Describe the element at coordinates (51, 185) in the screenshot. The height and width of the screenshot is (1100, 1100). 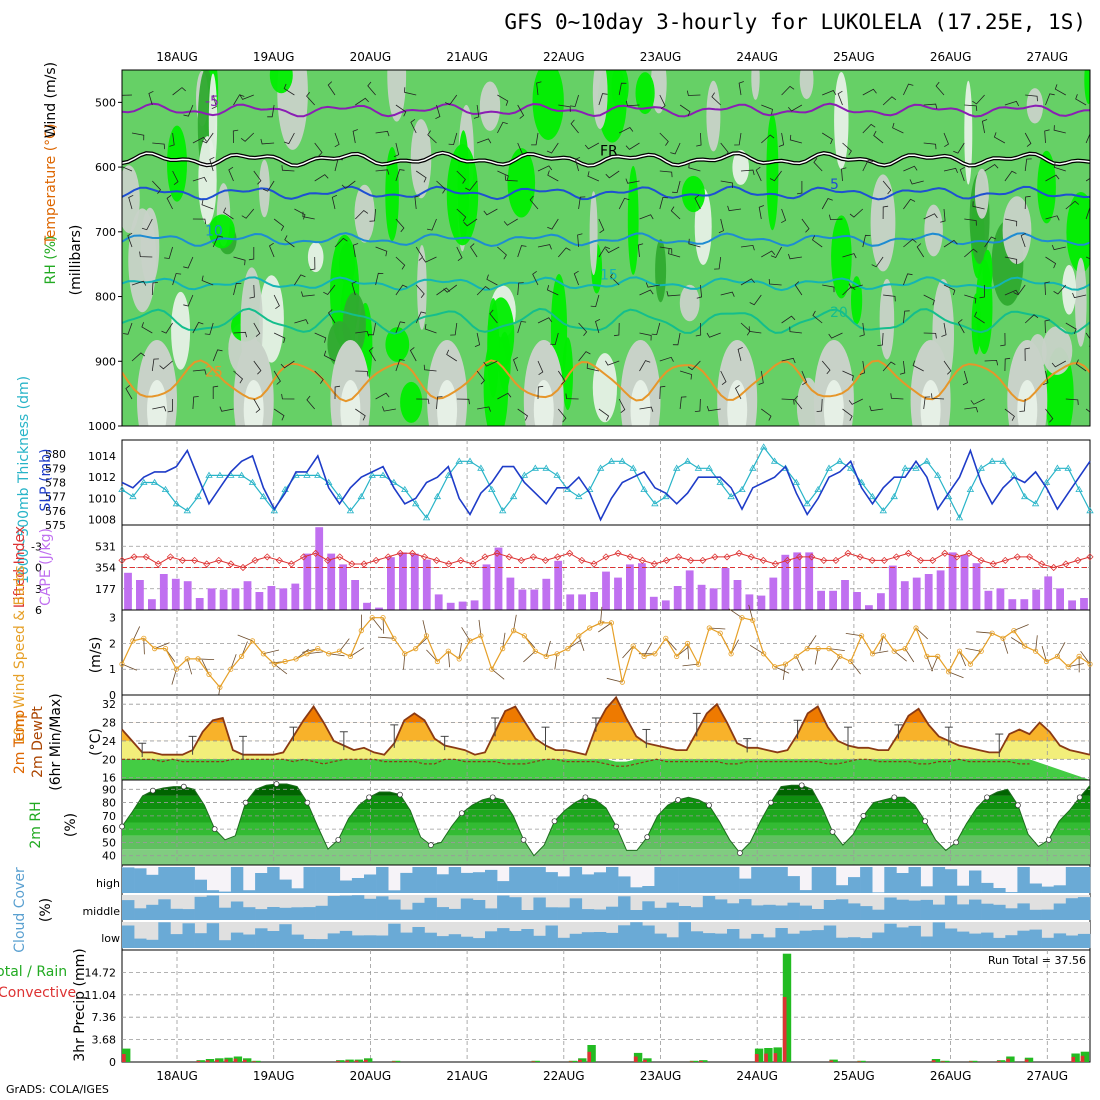
I see `temp-axis-title: Temperature (°C)` at that location.